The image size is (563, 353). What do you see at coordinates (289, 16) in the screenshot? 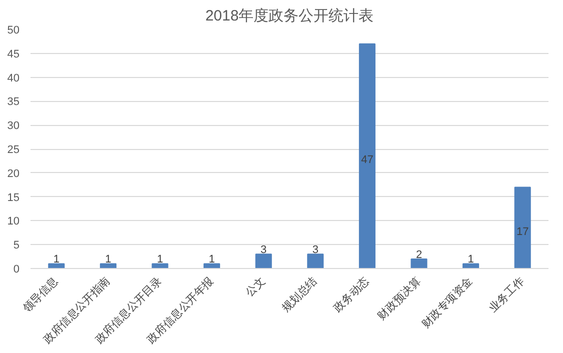
I see `chart-title: 2018年度政务公开统计表` at bounding box center [289, 16].